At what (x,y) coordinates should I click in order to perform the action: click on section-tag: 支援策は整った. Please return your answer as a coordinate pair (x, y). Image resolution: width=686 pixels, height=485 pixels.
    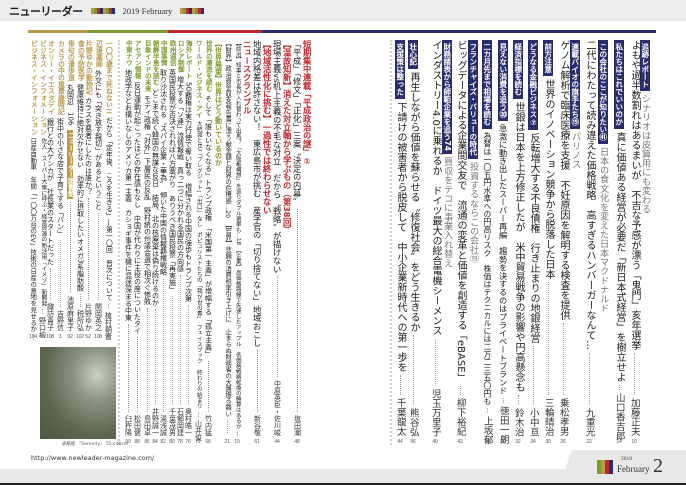
    Looking at the image, I should click on (400, 69).